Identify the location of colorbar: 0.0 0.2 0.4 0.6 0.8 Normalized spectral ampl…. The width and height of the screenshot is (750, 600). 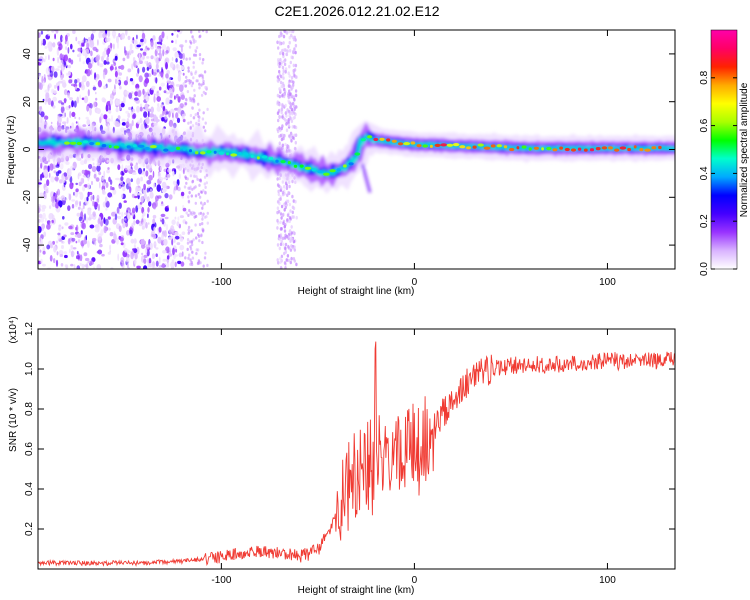
(724, 152).